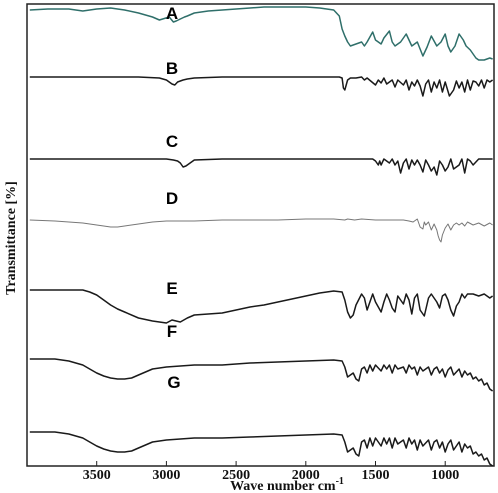 The width and height of the screenshot is (498, 493). Describe the element at coordinates (376, 475) in the screenshot. I see `x-tick-label: 1500` at that location.